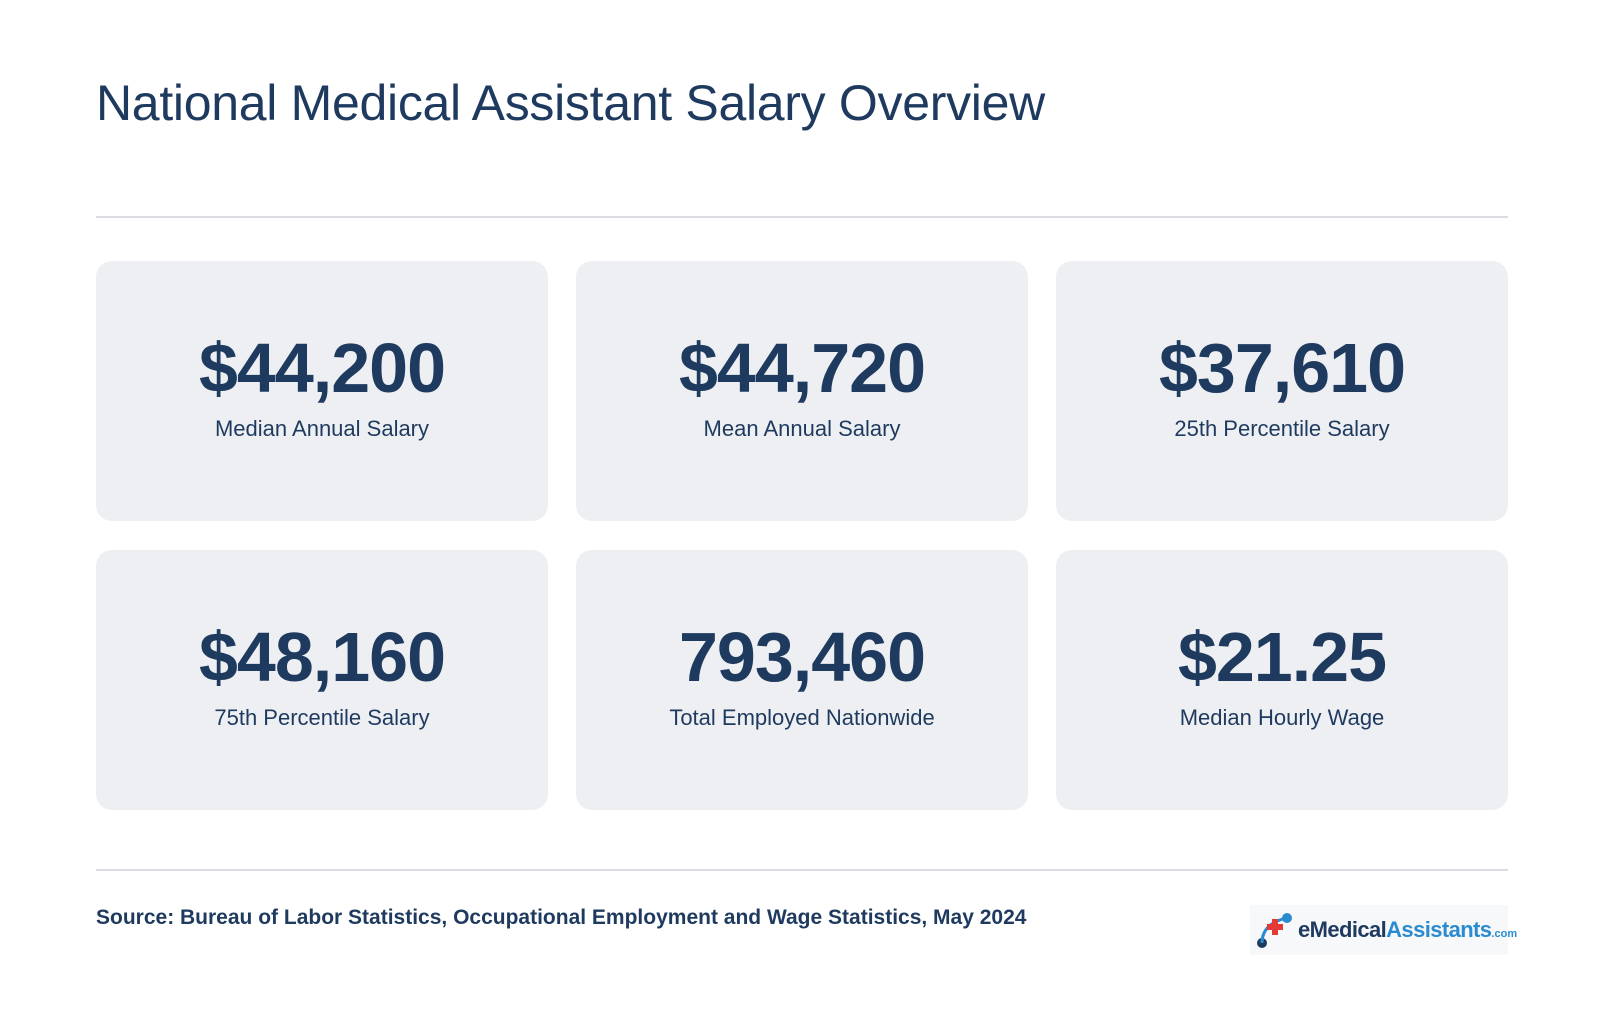 Image resolution: width=1600 pixels, height=1028 pixels. Describe the element at coordinates (1282, 428) in the screenshot. I see `stat-label: 25th Percentile Salary` at that location.